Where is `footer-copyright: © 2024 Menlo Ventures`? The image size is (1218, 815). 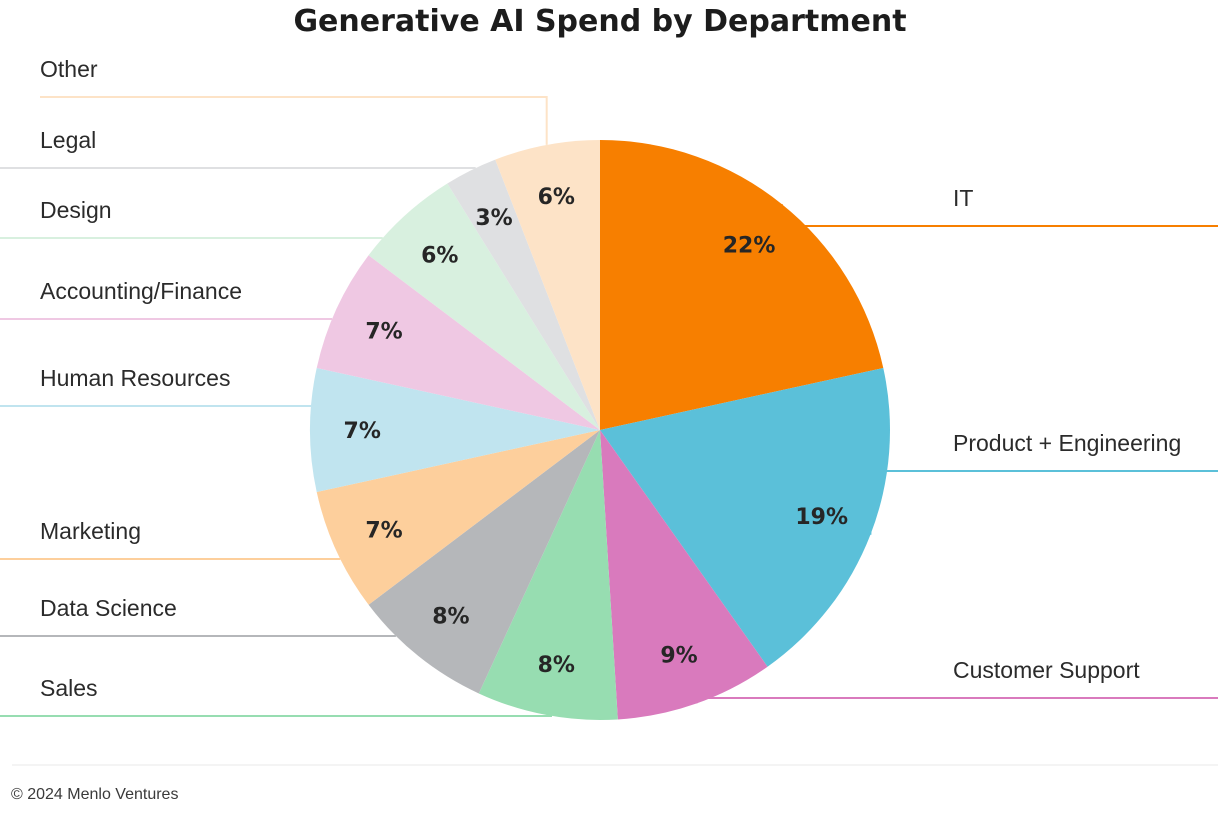 footer-copyright: © 2024 Menlo Ventures is located at coordinates (94, 794).